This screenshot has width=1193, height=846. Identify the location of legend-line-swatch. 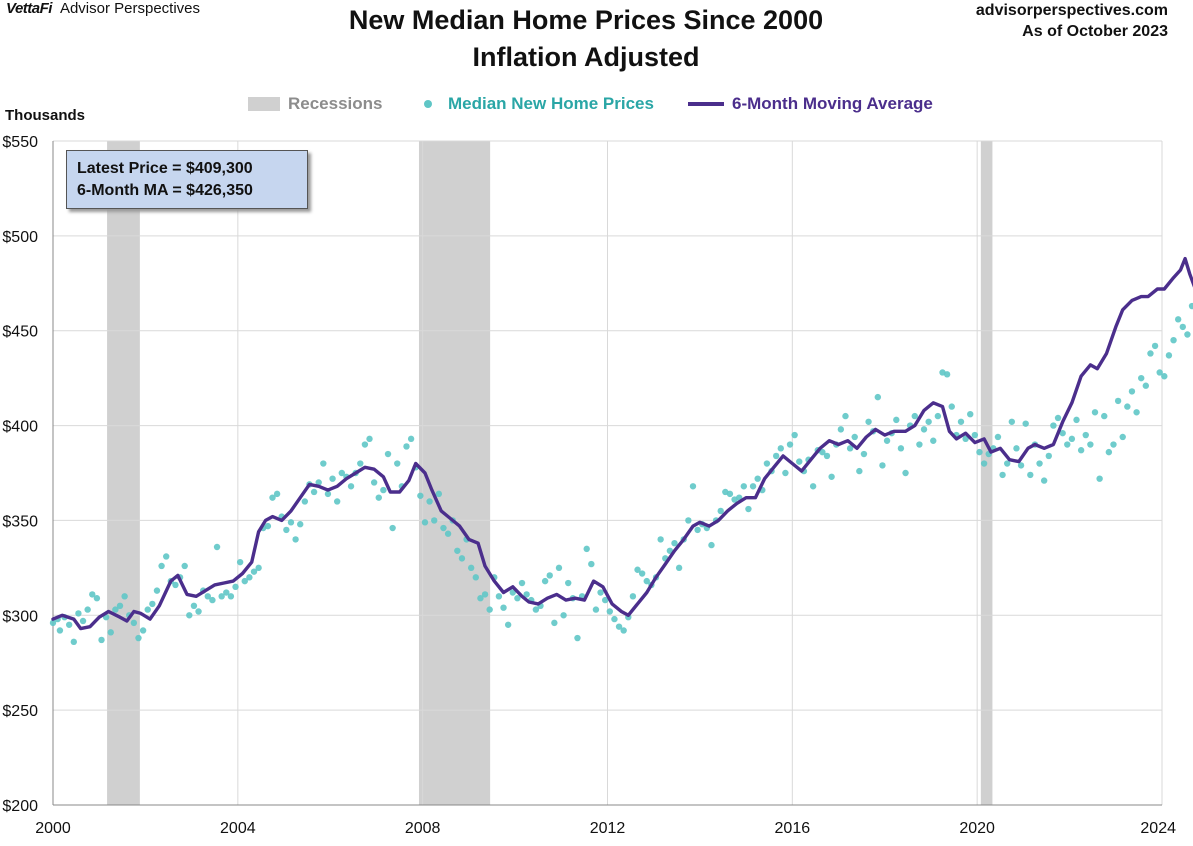
(706, 104).